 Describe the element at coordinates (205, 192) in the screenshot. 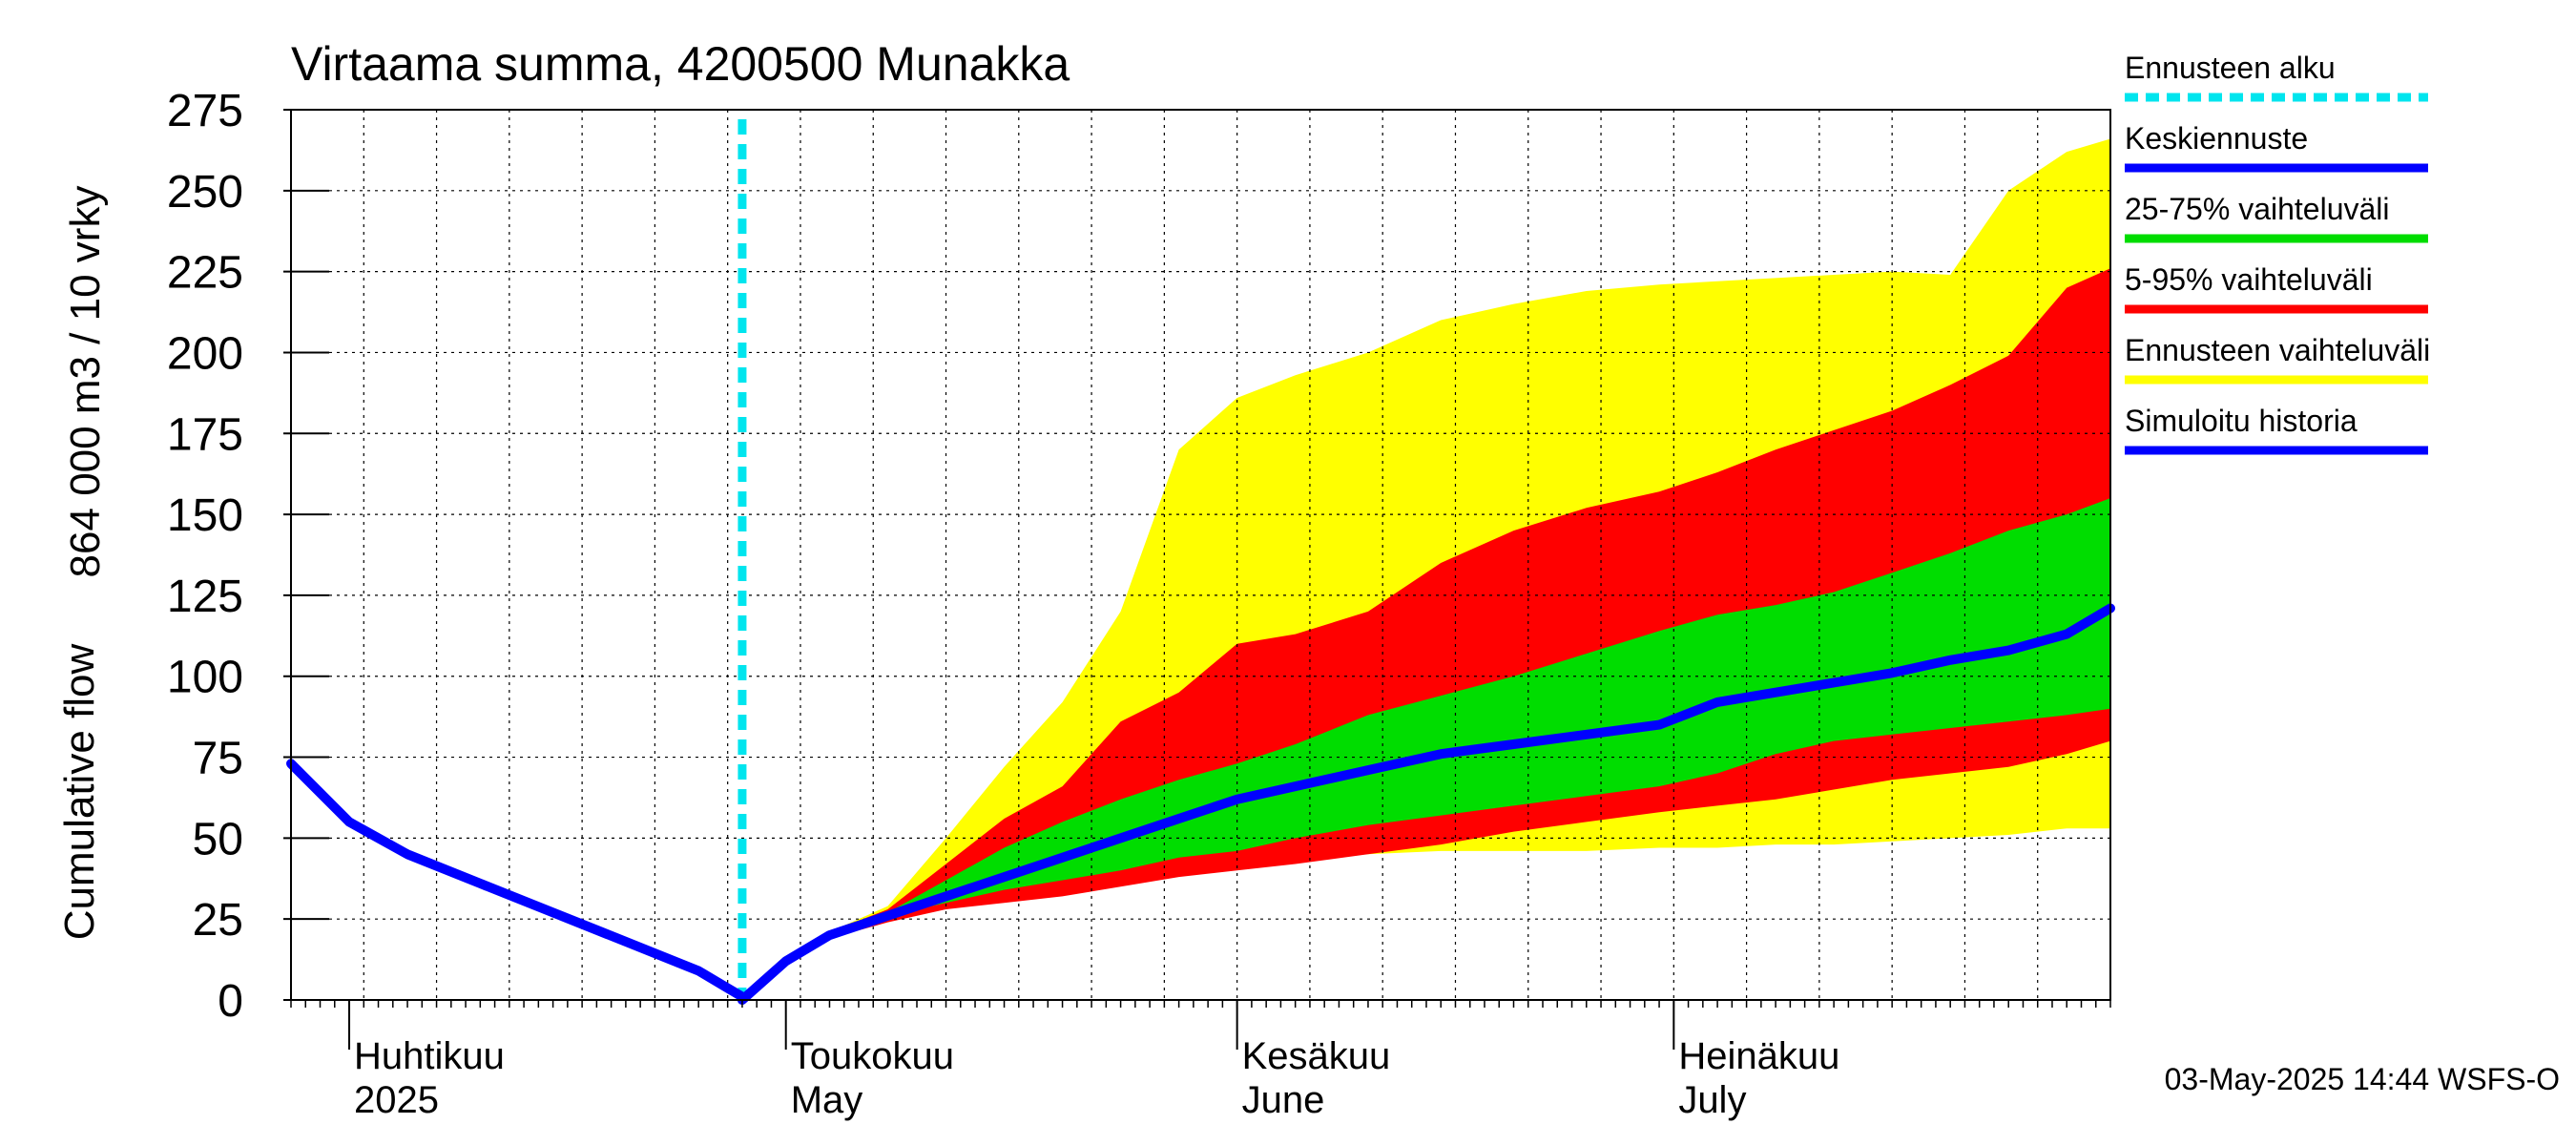

I see `y-tick-label: 250` at that location.